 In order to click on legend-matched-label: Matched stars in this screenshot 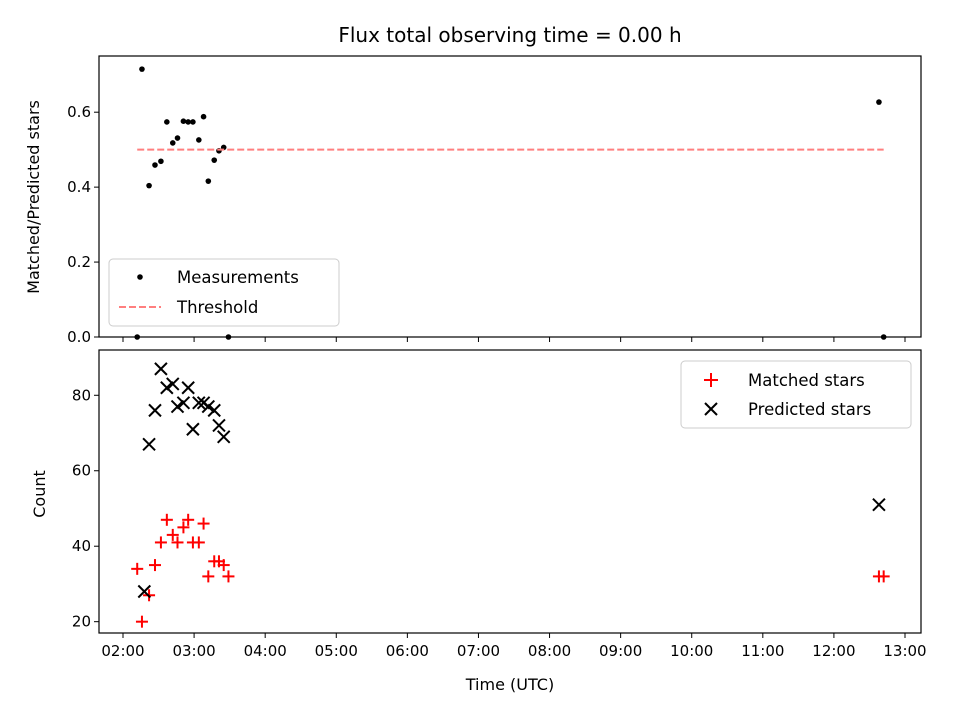, I will do `click(806, 380)`.